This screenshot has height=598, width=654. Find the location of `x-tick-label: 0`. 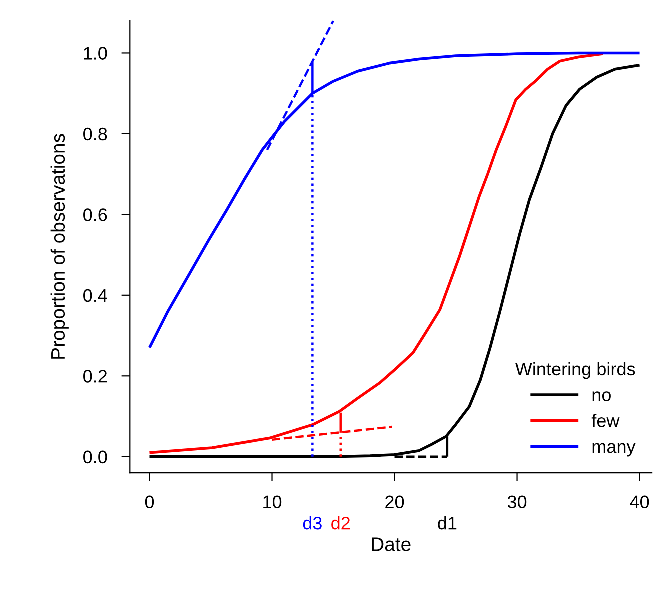

x-tick-label: 0 is located at coordinates (149, 502).